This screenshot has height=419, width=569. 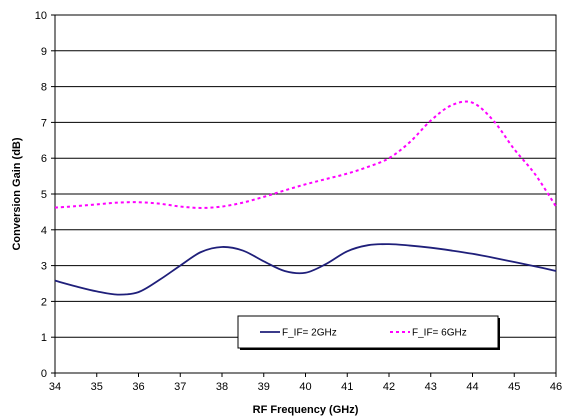 I want to click on x-tick-label: 43, so click(x=431, y=387).